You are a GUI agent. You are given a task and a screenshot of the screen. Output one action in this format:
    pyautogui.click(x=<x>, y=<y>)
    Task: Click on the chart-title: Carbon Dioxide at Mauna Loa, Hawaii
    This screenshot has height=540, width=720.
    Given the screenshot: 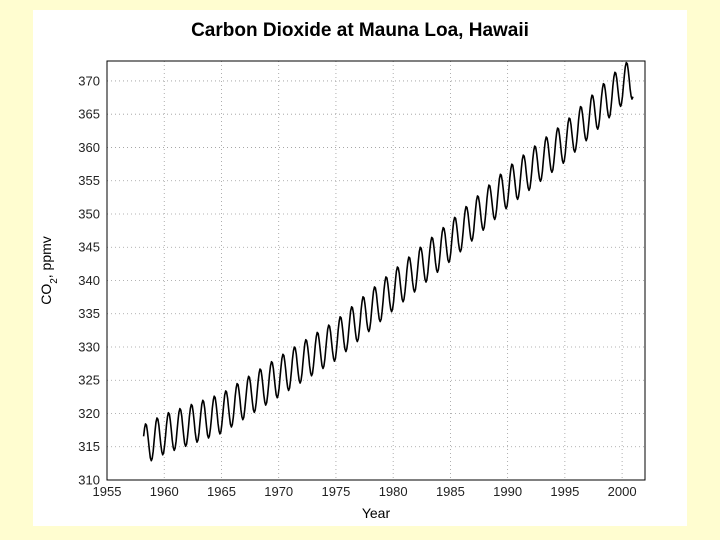 What is the action you would take?
    pyautogui.click(x=360, y=30)
    